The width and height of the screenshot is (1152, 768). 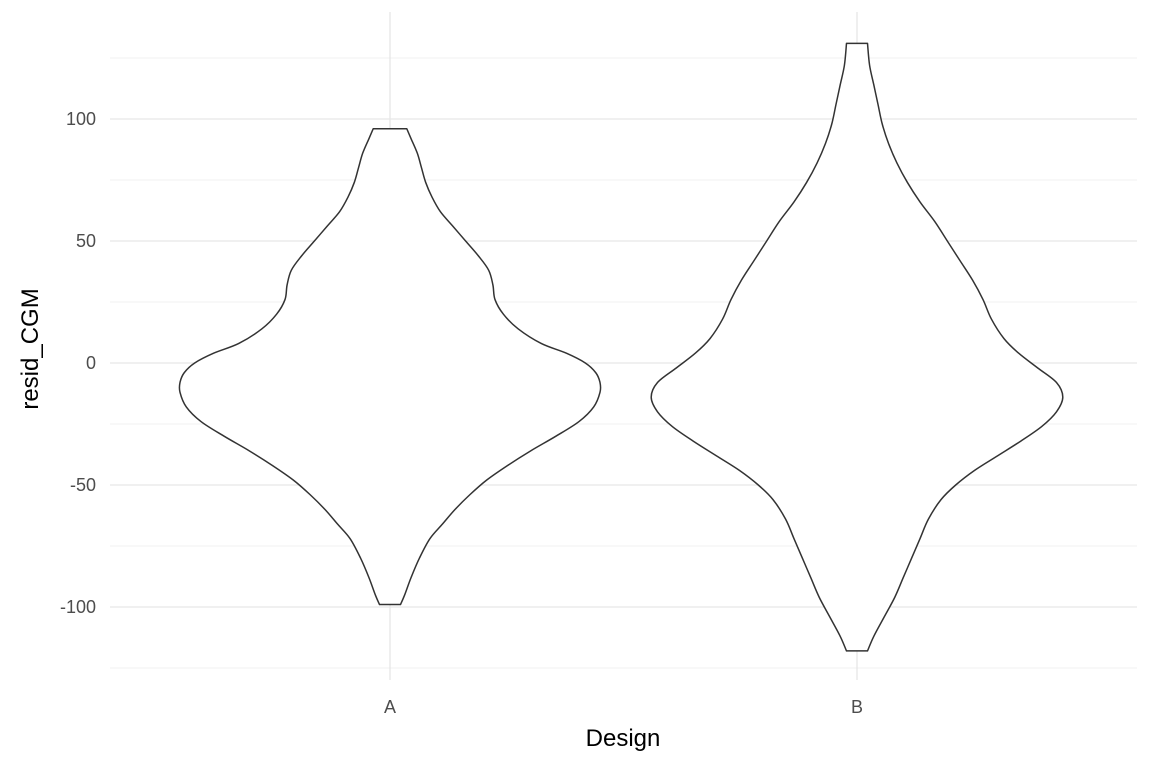 What do you see at coordinates (30, 348) in the screenshot?
I see `y-axis-title: resid_CGM` at bounding box center [30, 348].